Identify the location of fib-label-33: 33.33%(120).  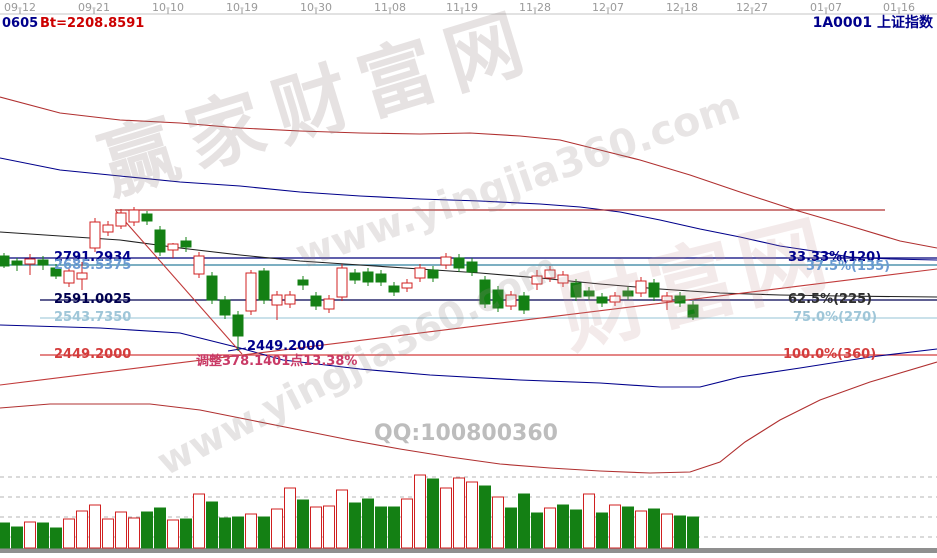
(835, 257).